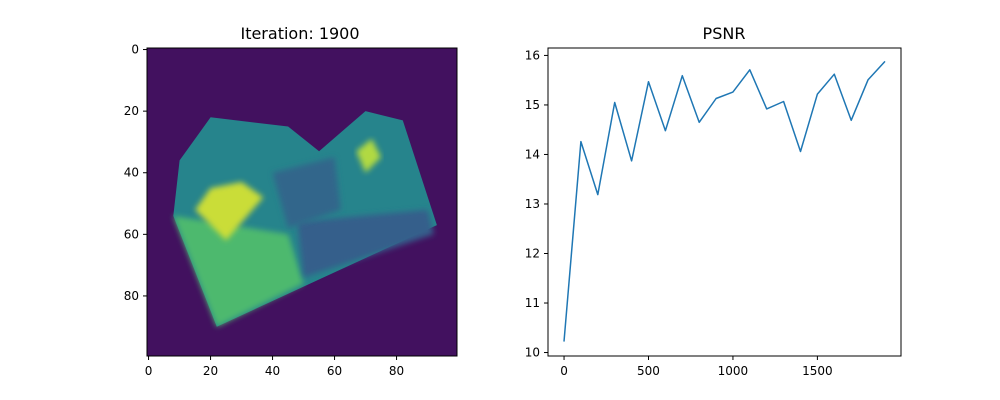 This screenshot has width=1000, height=400. What do you see at coordinates (131, 296) in the screenshot?
I see `heatmap-y-tick-label: 80` at bounding box center [131, 296].